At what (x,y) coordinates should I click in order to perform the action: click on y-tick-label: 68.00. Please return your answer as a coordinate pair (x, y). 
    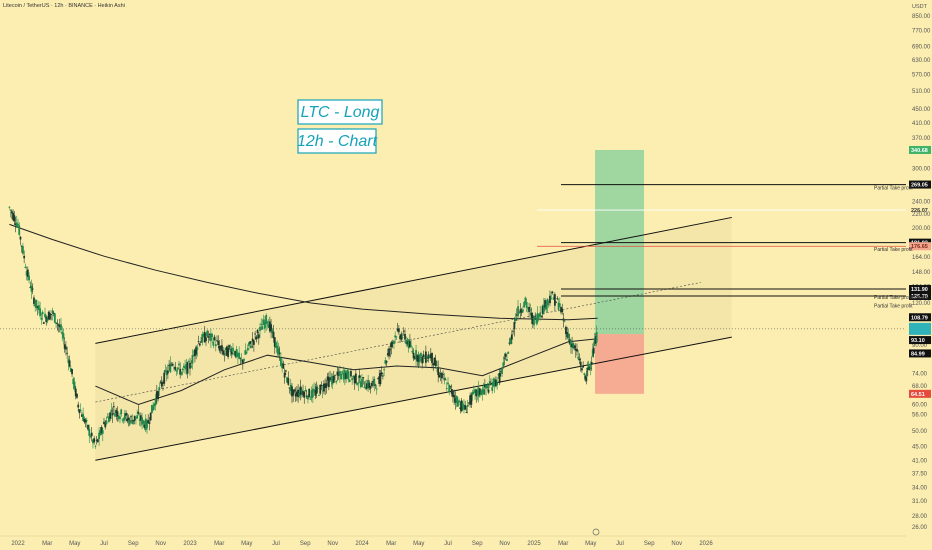
    Looking at the image, I should click on (920, 387).